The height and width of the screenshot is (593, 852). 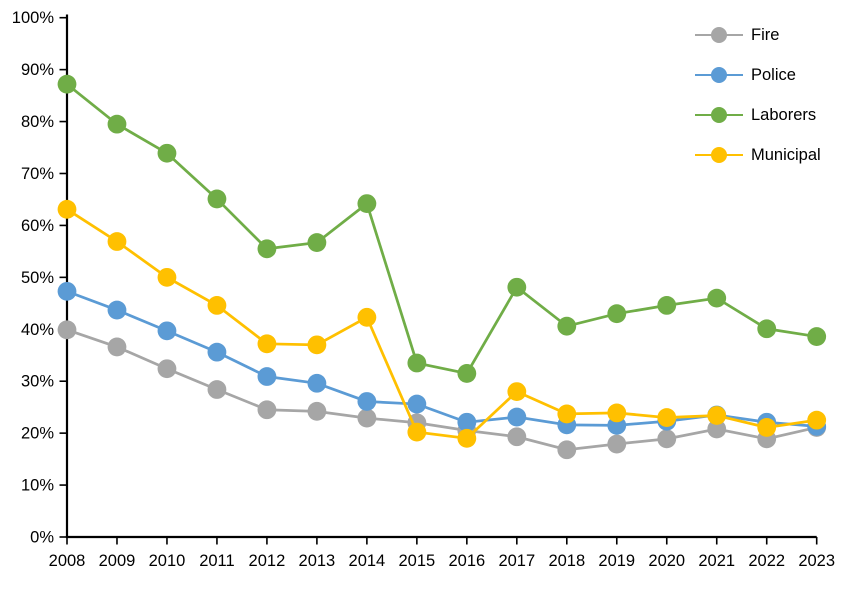 What do you see at coordinates (516, 561) in the screenshot?
I see `x-axis-label: 2017` at bounding box center [516, 561].